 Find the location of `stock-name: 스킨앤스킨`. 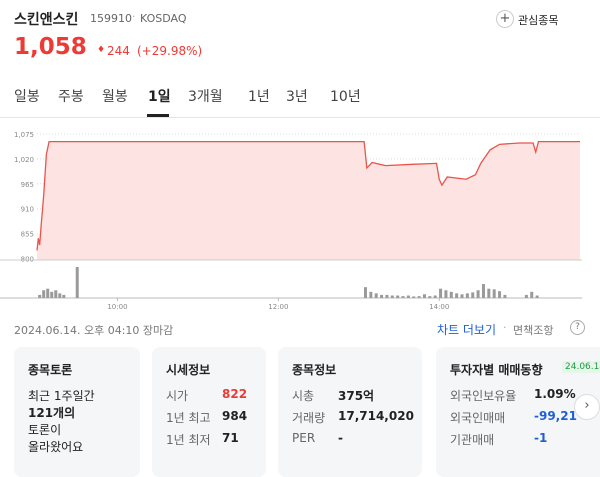

stock-name: 스킨앤스킨 is located at coordinates (46, 20).